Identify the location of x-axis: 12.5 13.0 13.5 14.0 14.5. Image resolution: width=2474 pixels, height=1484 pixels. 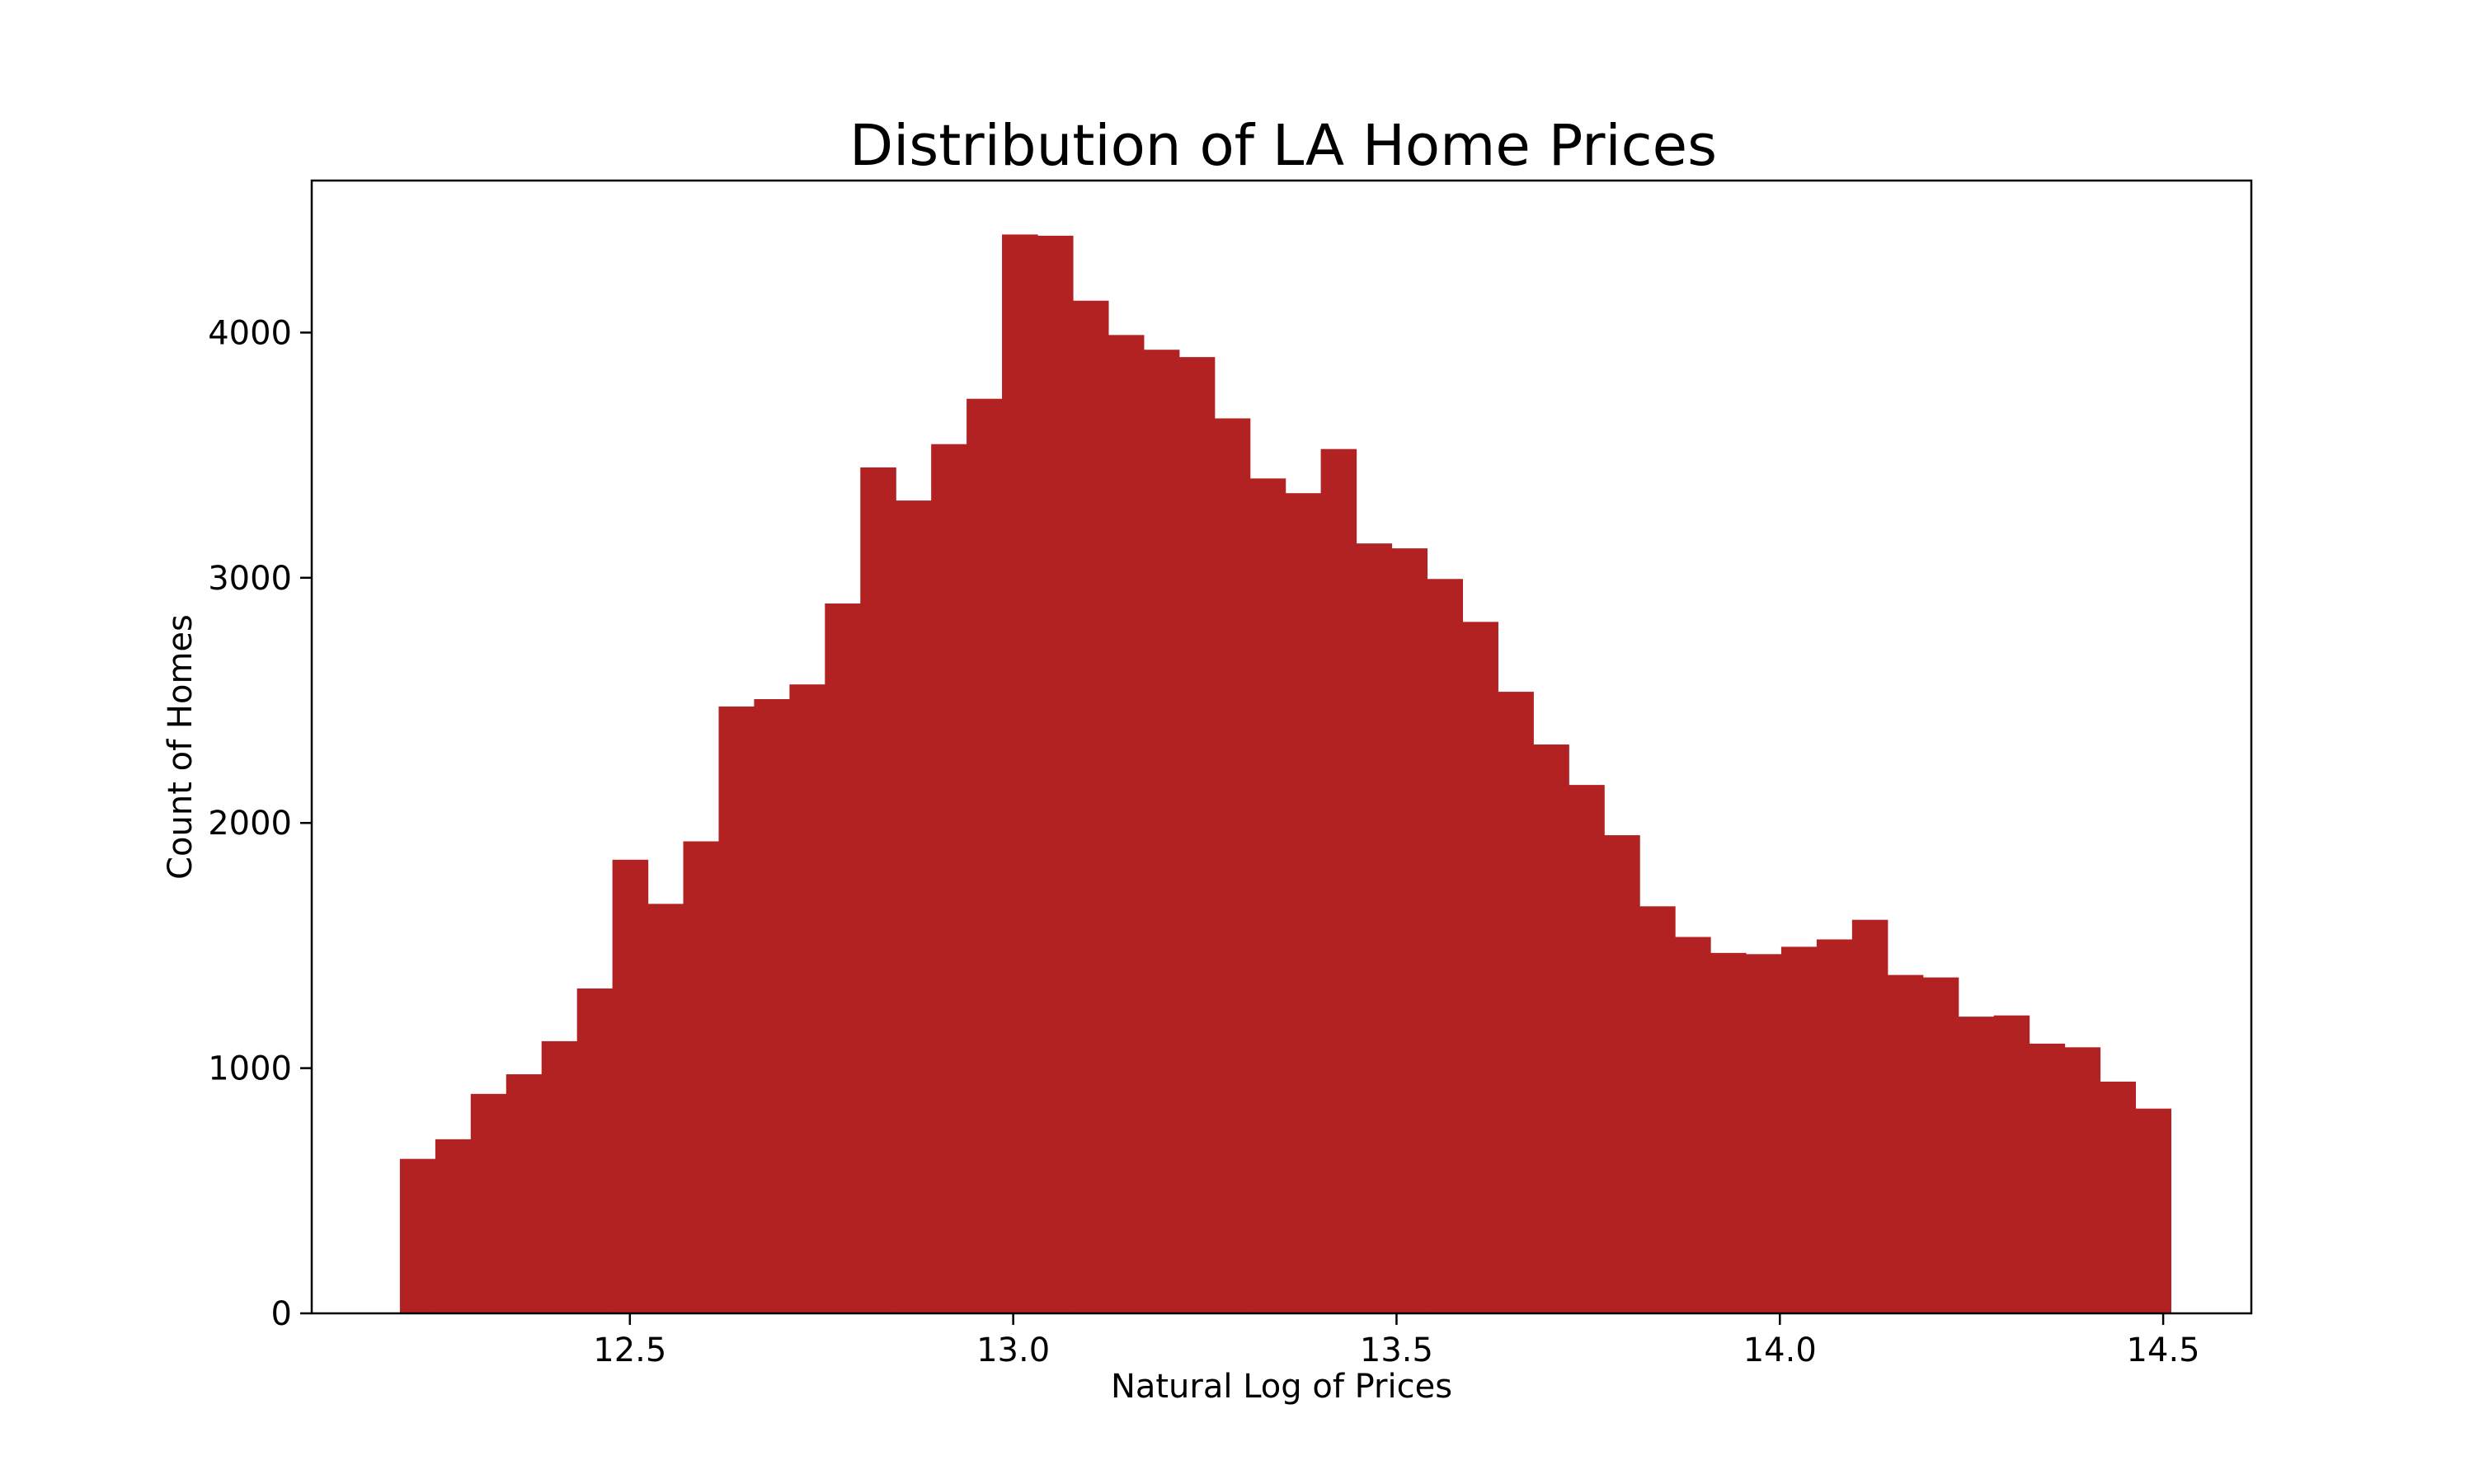
(1396, 1341).